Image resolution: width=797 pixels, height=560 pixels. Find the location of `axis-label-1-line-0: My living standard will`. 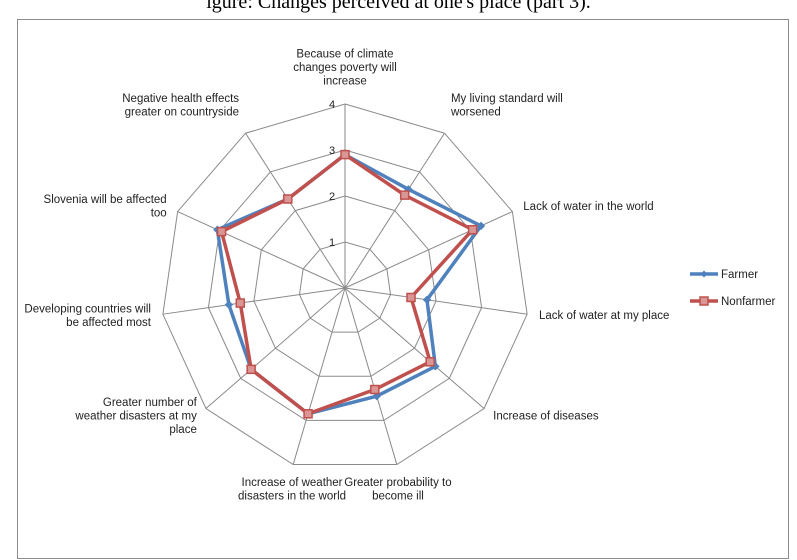

axis-label-1-line-0: My living standard will is located at coordinates (507, 99).